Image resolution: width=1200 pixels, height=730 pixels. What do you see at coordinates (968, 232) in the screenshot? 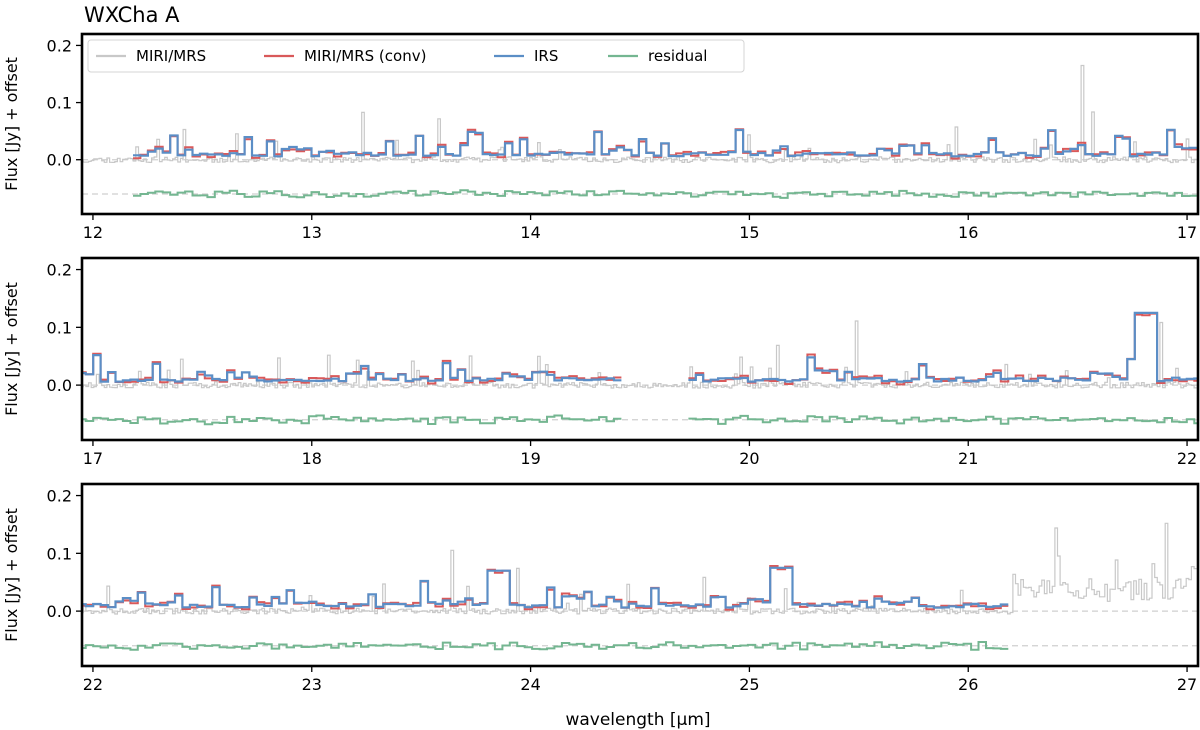
I see `x-tick-label: 16` at bounding box center [968, 232].